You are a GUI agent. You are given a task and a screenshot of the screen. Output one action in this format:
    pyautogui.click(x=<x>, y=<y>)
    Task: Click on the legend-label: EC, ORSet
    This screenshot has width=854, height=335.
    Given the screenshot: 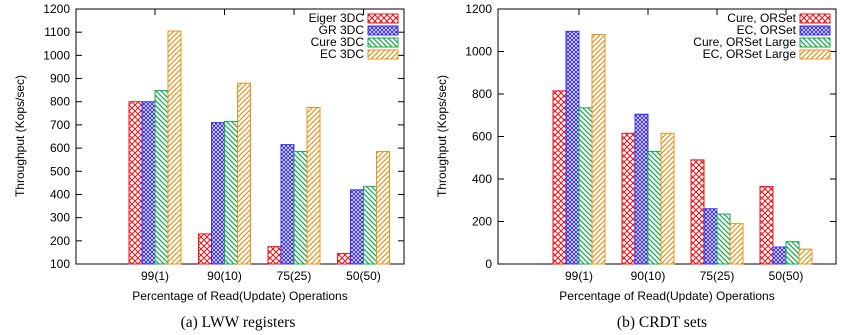 What is the action you would take?
    pyautogui.click(x=767, y=30)
    